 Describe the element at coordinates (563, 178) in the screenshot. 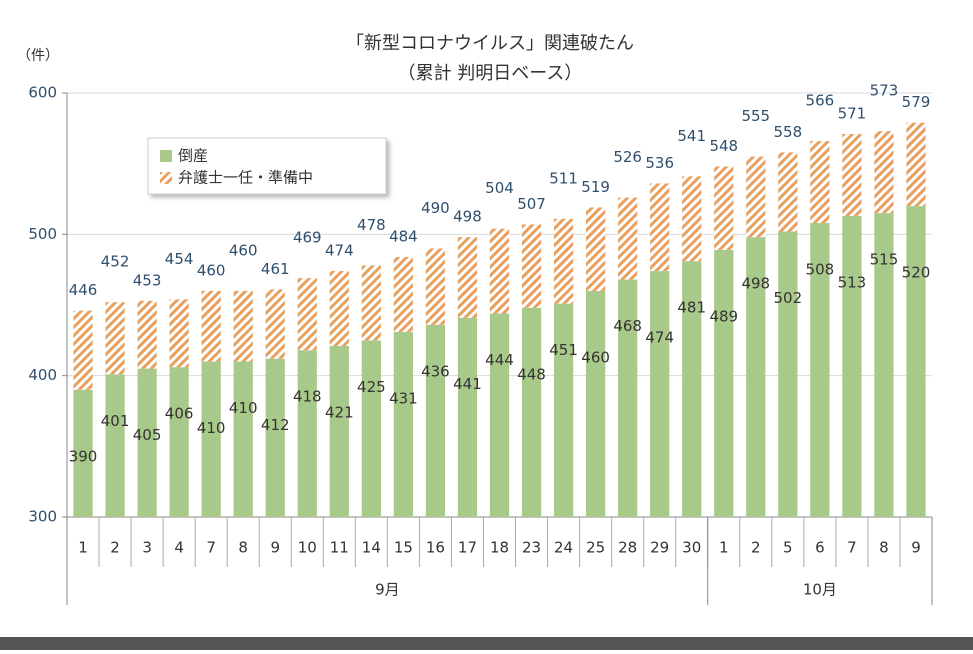

I see `total-label: 511` at that location.